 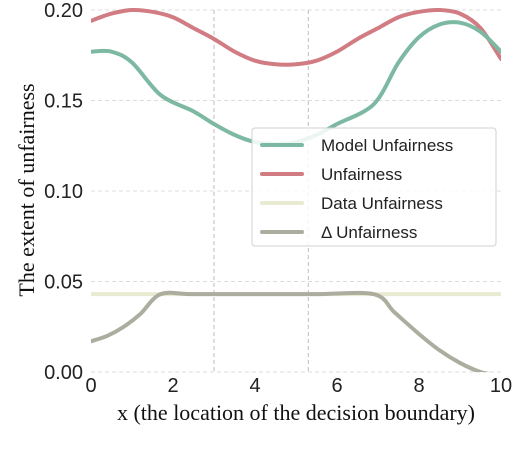 What do you see at coordinates (361, 174) in the screenshot?
I see `legend-entry-1: Unfairness` at bounding box center [361, 174].